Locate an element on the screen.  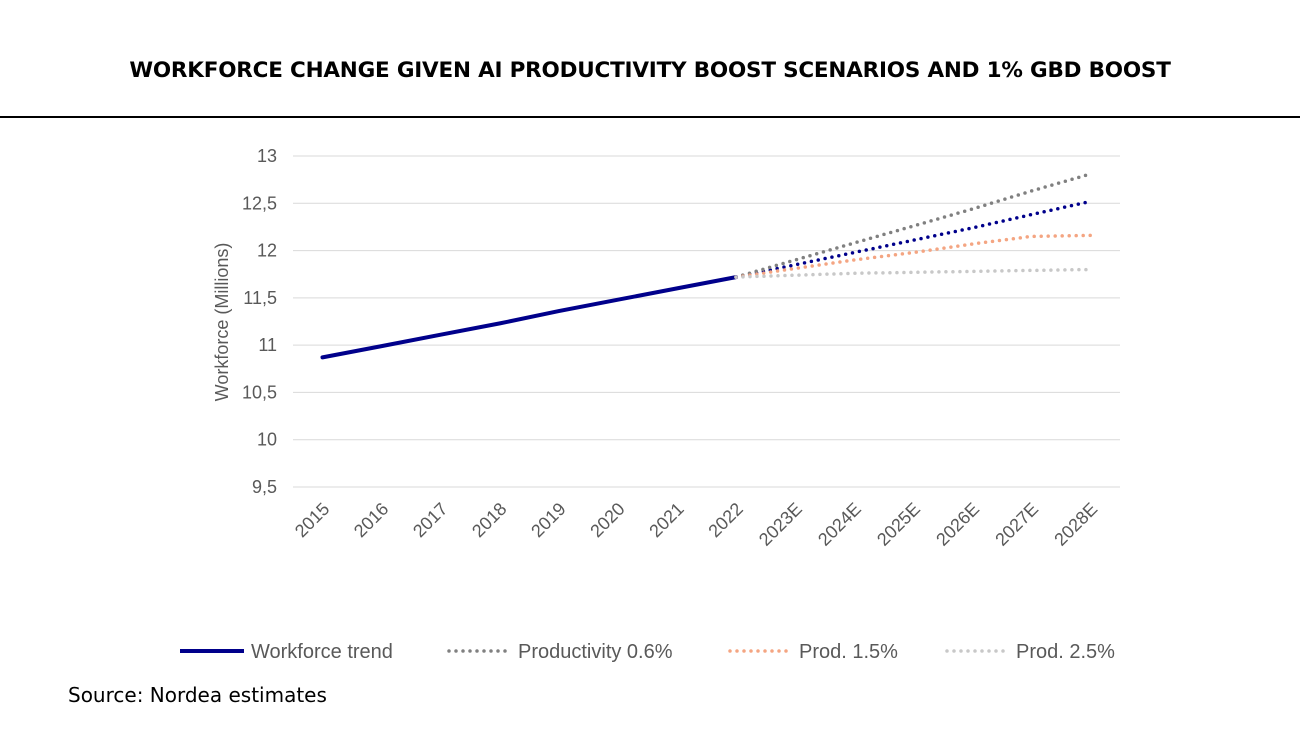
y-tick-label: 11,5 is located at coordinates (260, 298).